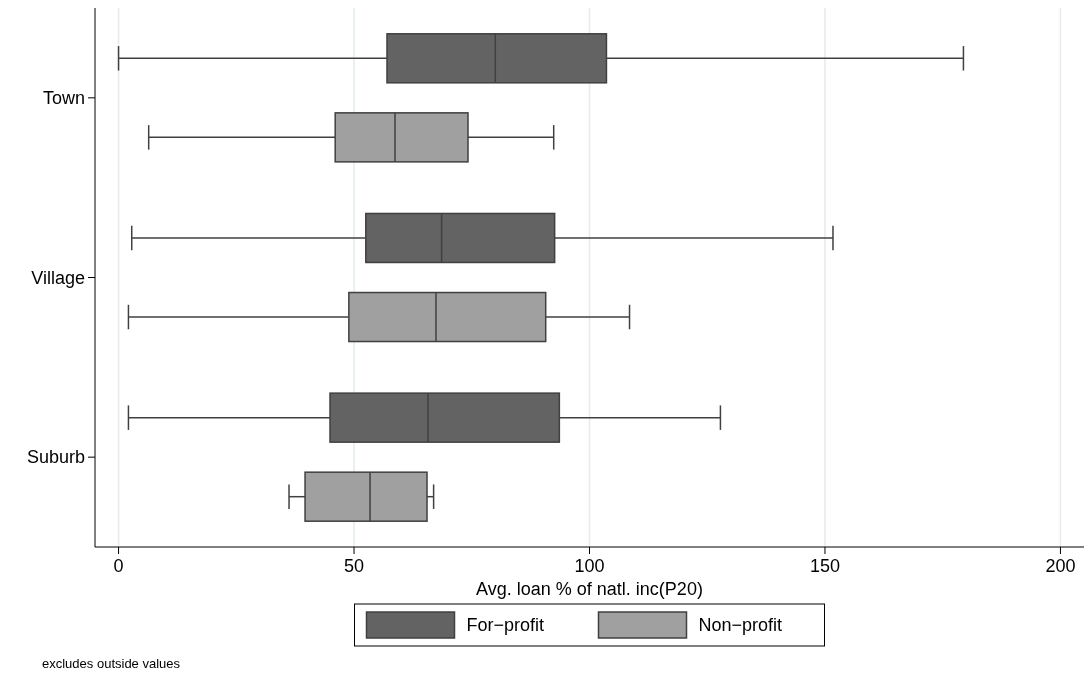  I want to click on legend-label: Non−profit, so click(740, 625).